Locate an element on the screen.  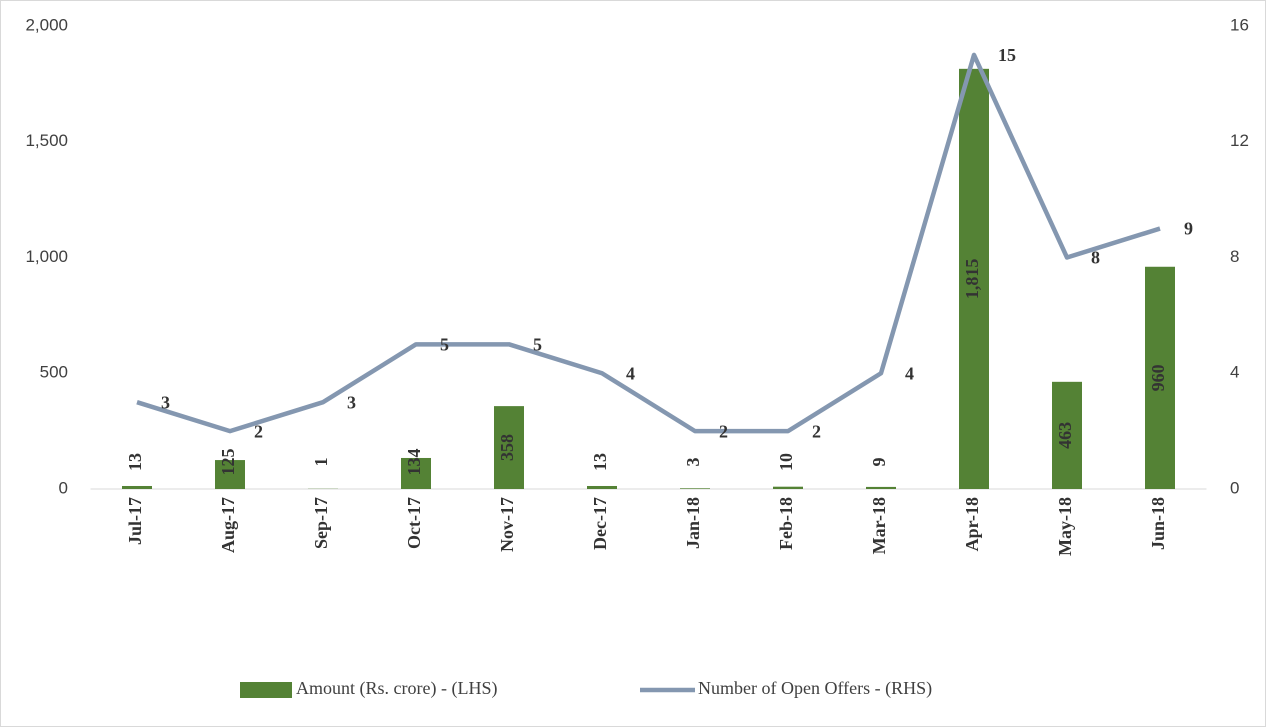
x-tick-label: Jun-18 is located at coordinates (1158, 523).